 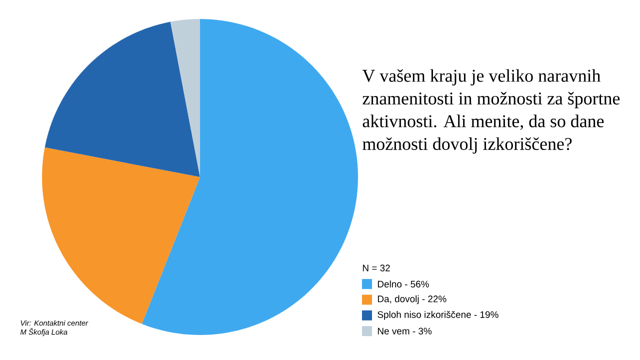 What do you see at coordinates (376, 268) in the screenshot?
I see `text: N = 32` at bounding box center [376, 268].